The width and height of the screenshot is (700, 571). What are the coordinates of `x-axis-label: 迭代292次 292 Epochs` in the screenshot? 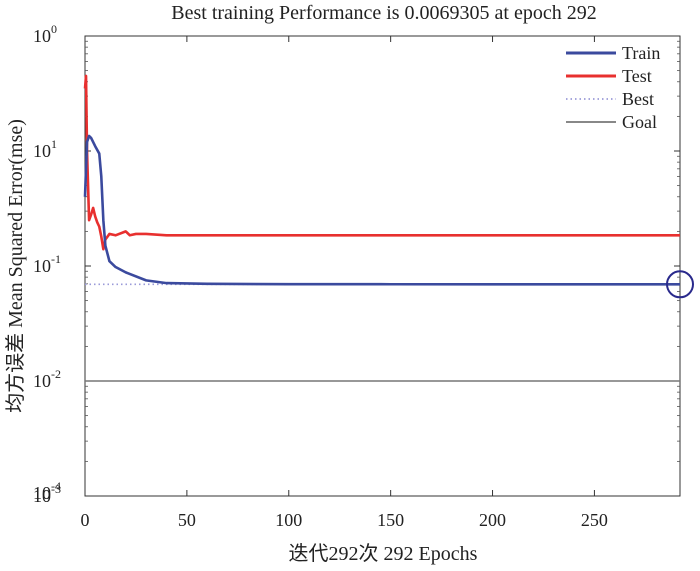 It's located at (383, 553).